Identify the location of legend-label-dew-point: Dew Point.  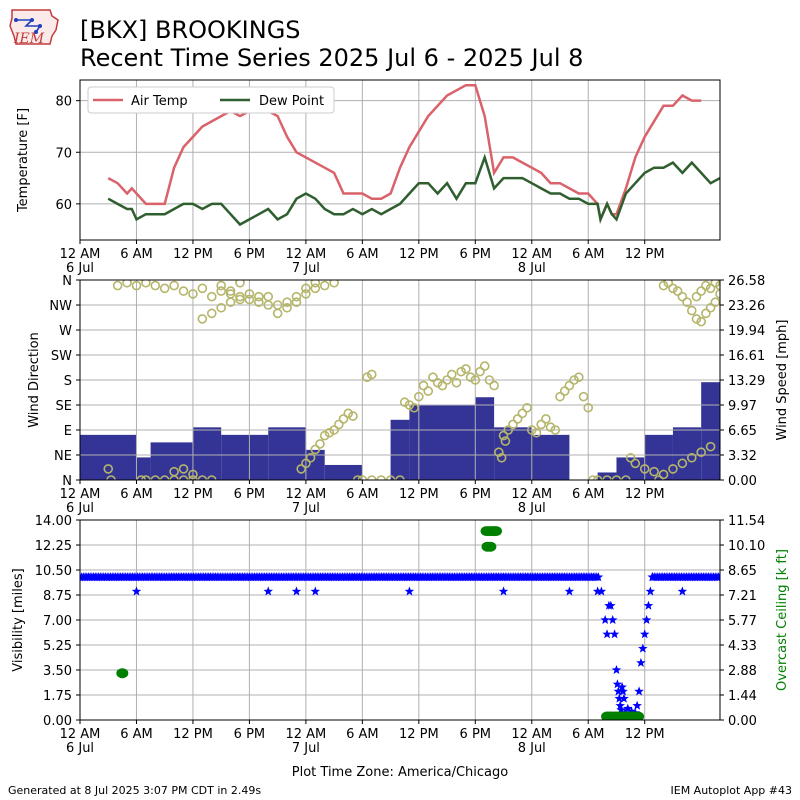
(291, 101).